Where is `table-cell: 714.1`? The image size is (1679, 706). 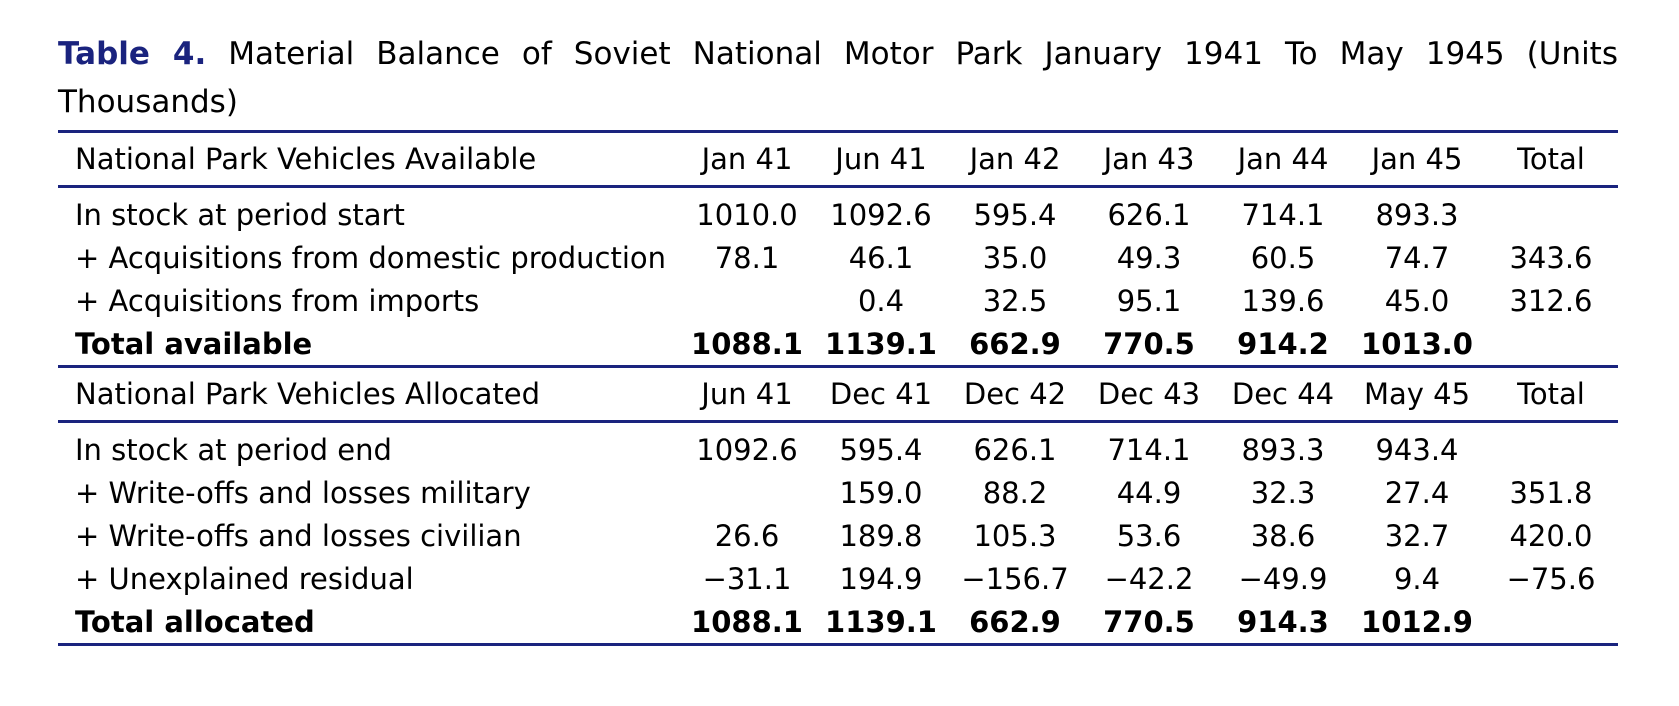 table-cell: 714.1 is located at coordinates (1149, 449).